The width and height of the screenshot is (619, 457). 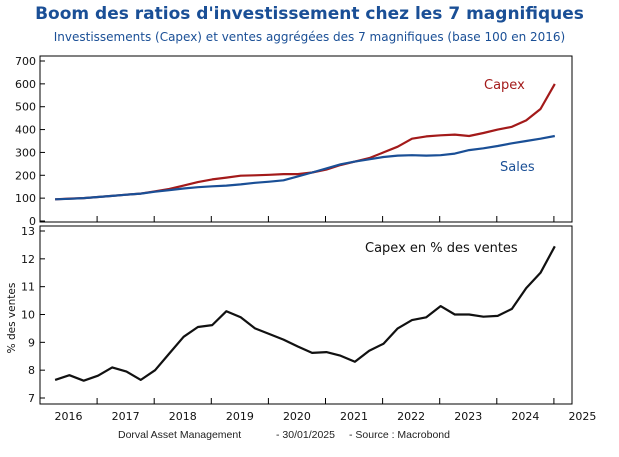 What do you see at coordinates (25, 107) in the screenshot?
I see `top-y-tick-label: 500` at bounding box center [25, 107].